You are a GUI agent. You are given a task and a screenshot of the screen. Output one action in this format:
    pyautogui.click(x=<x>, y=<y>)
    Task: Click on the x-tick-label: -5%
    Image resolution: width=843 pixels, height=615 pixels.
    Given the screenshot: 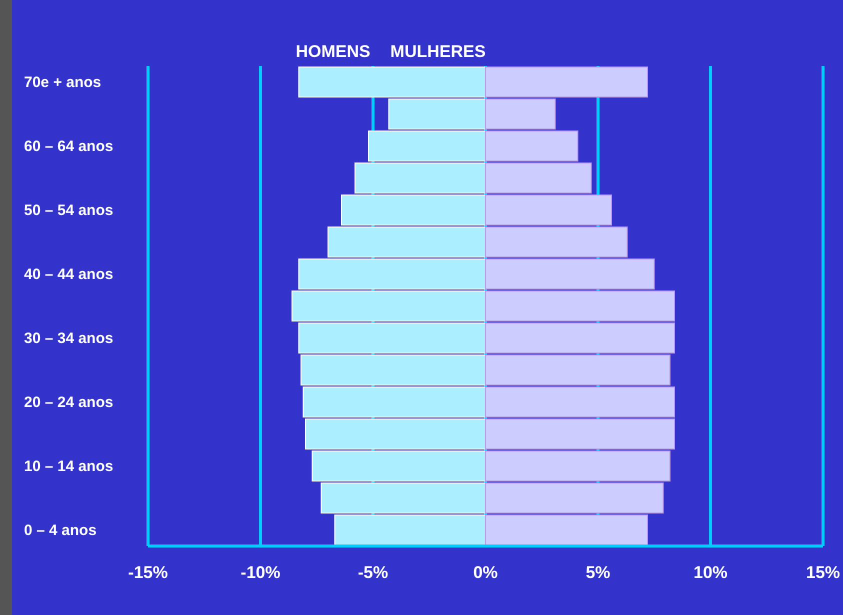 What is the action you would take?
    pyautogui.click(x=373, y=572)
    